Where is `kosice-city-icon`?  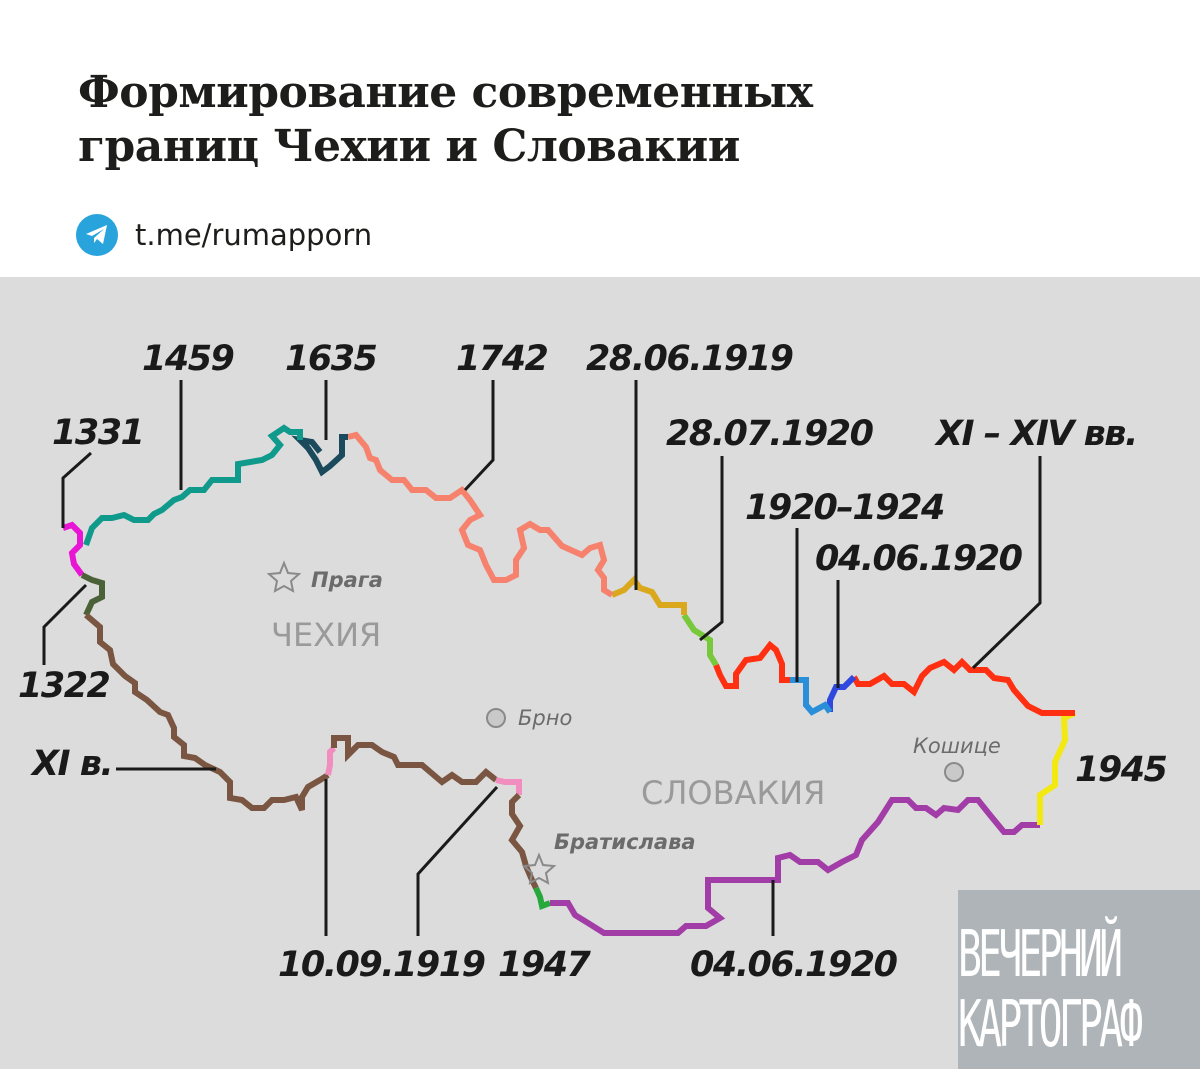 kosice-city-icon is located at coordinates (954, 772).